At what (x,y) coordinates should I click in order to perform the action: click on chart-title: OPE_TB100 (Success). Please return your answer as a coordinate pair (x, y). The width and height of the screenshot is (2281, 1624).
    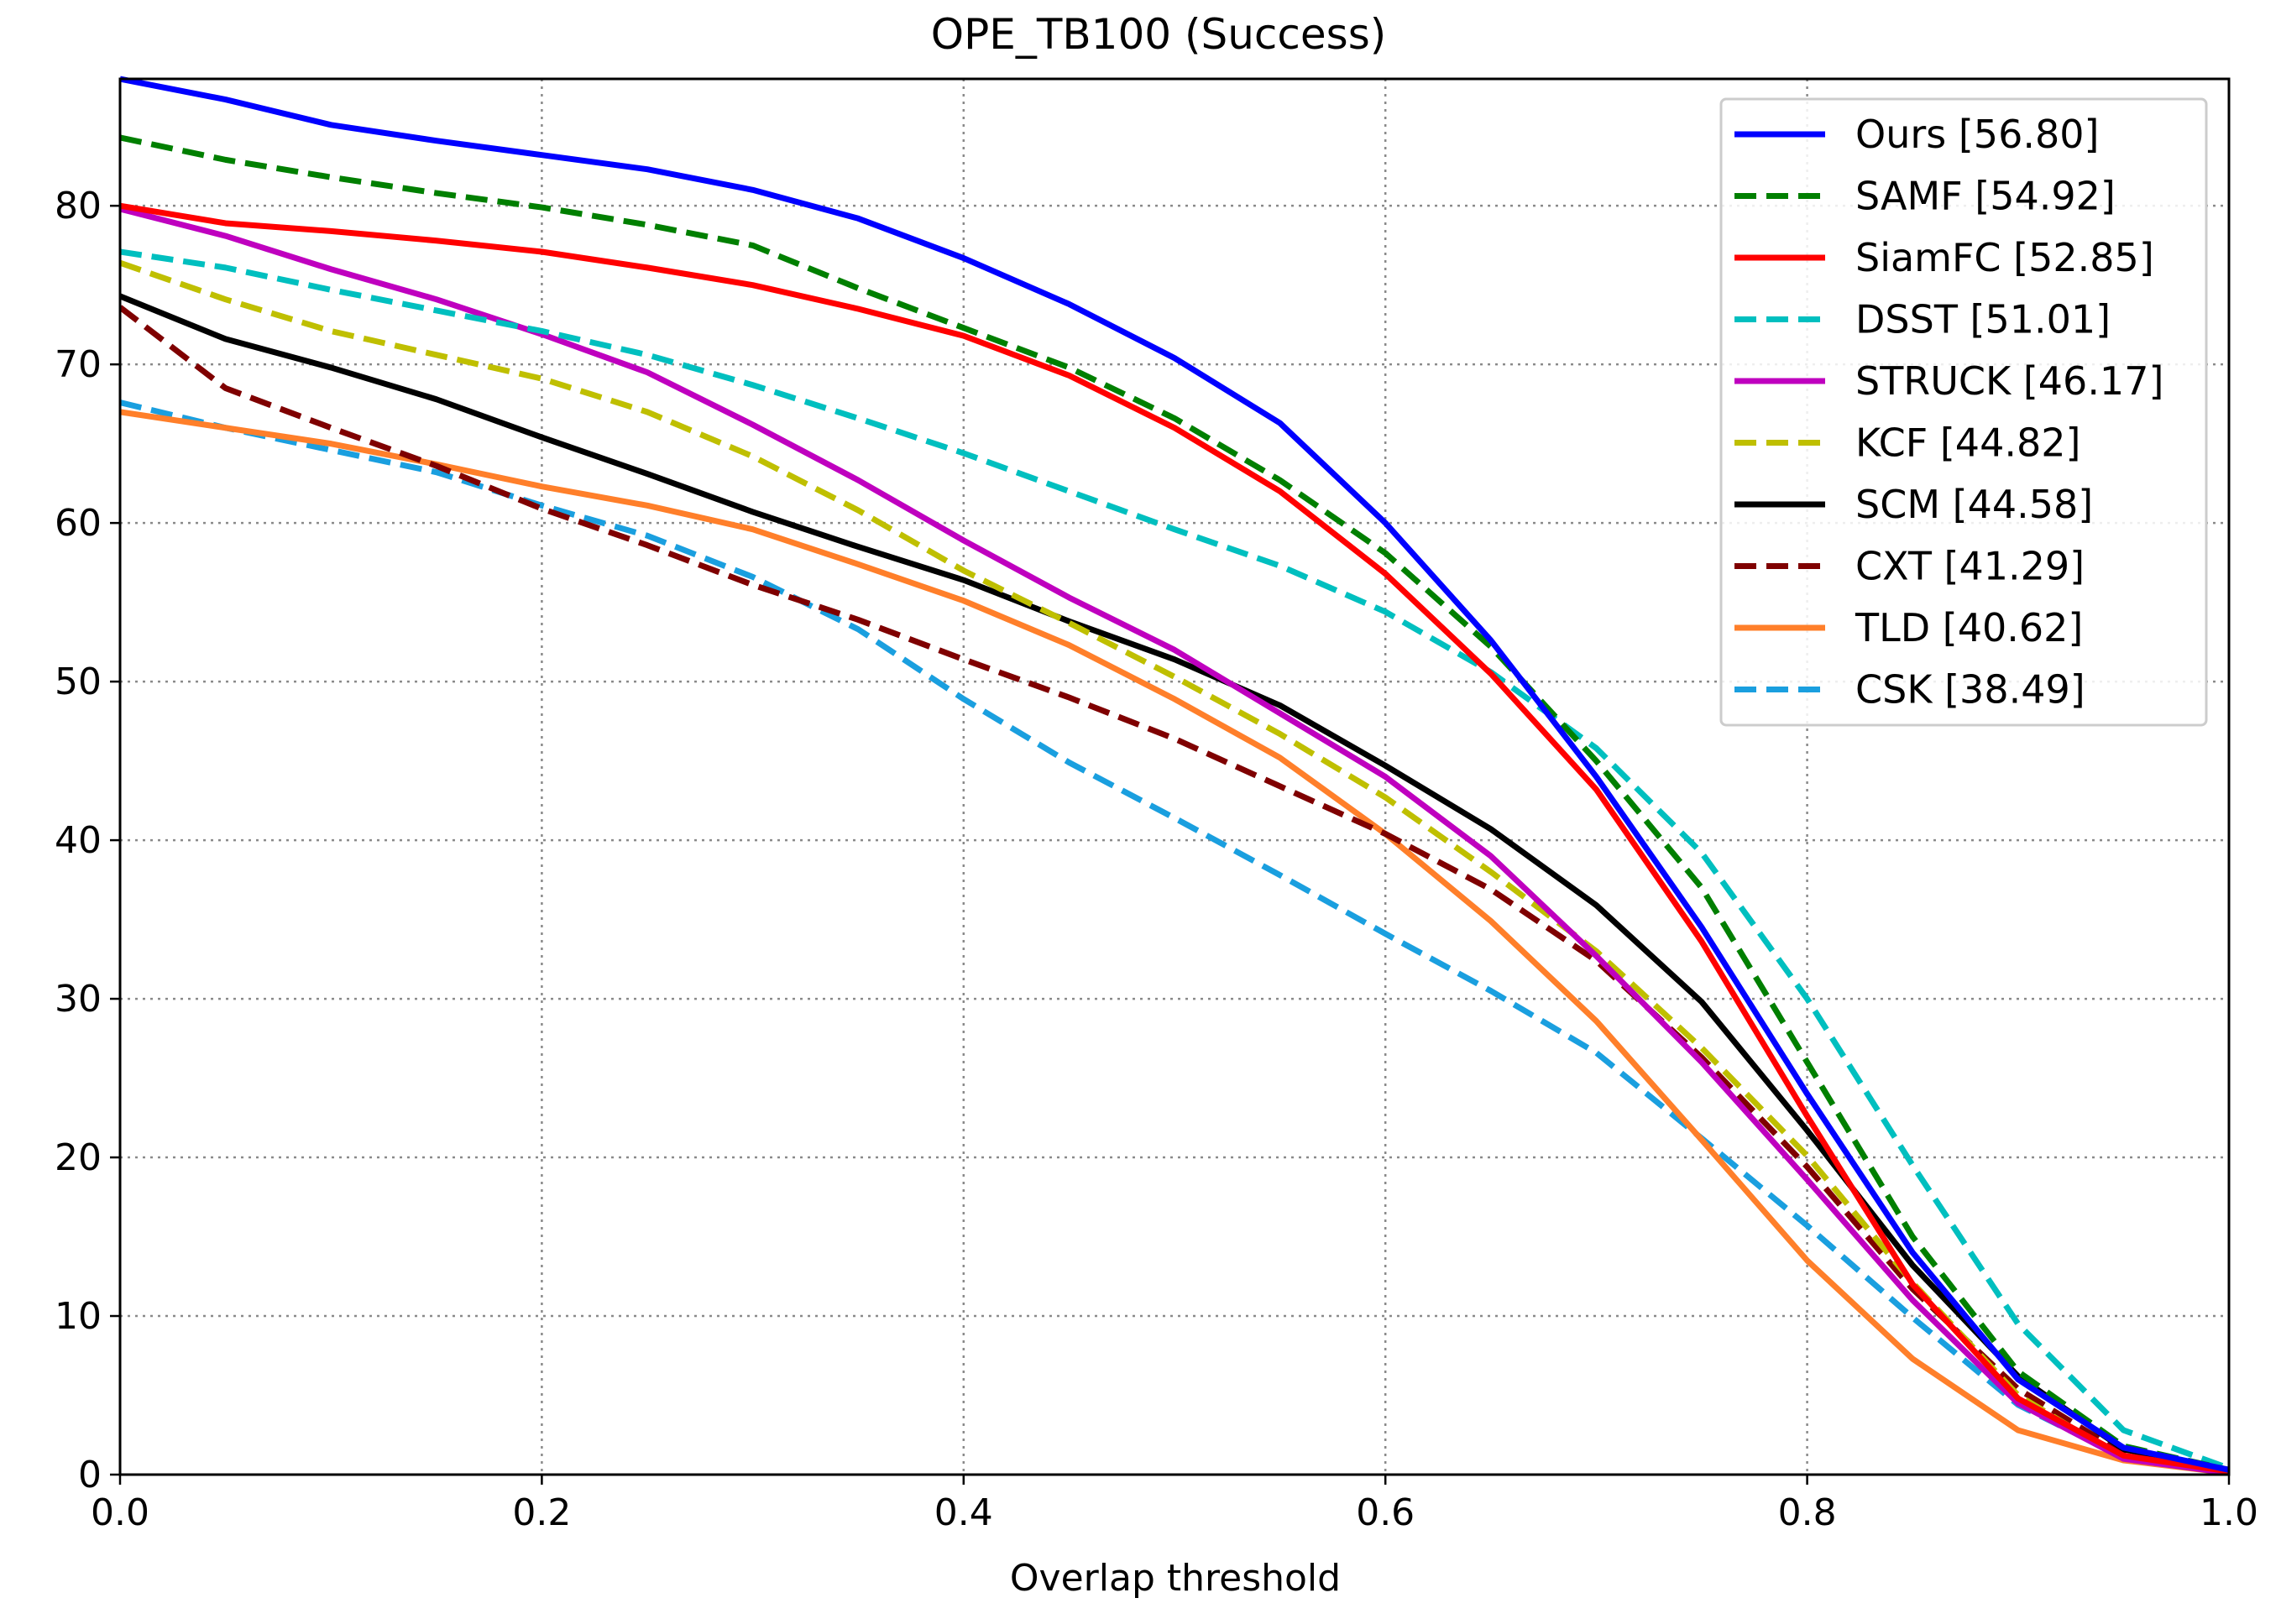
    Looking at the image, I should click on (1159, 34).